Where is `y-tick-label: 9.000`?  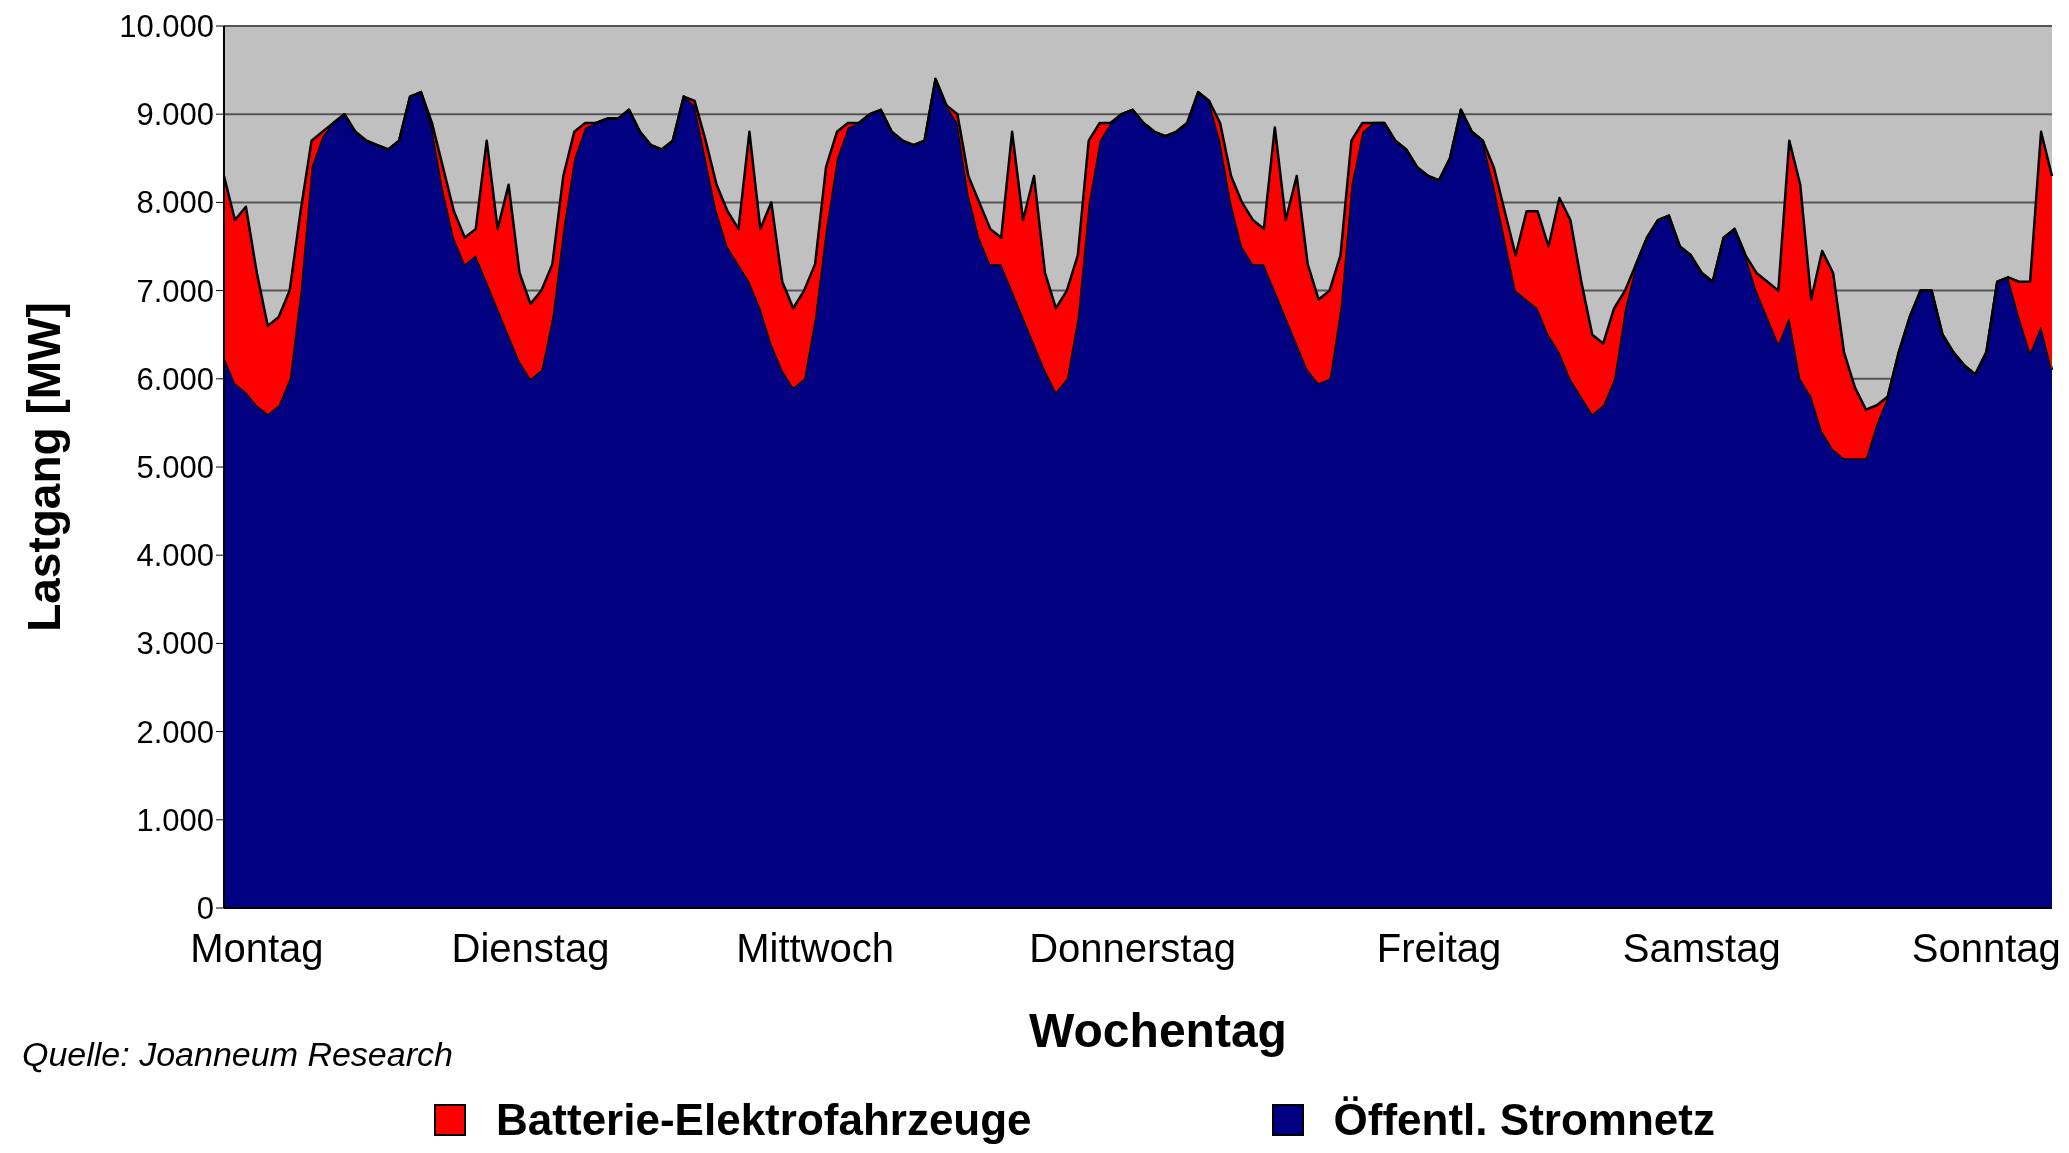 y-tick-label: 9.000 is located at coordinates (175, 115).